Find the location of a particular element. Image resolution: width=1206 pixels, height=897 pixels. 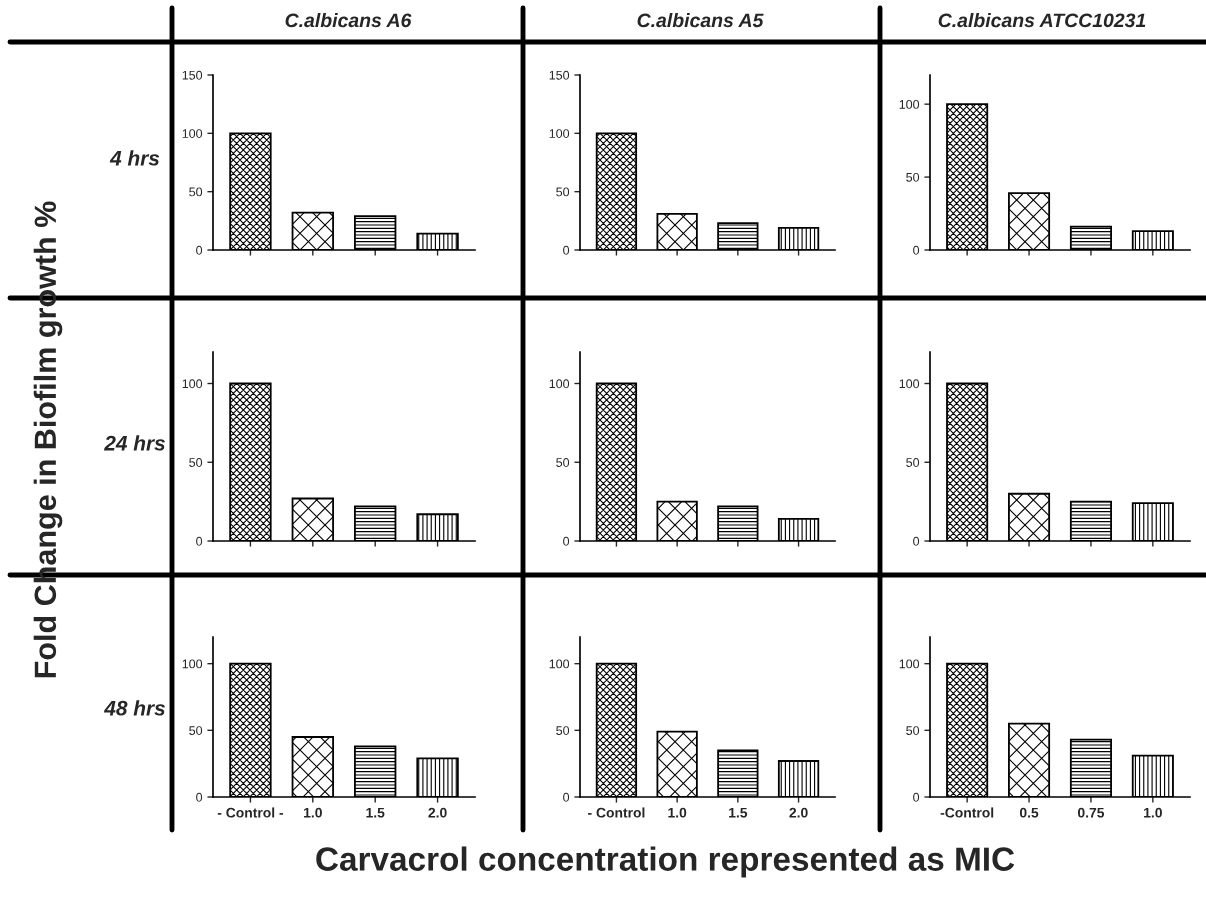

x-tick-label: 0.75 is located at coordinates (1091, 812).